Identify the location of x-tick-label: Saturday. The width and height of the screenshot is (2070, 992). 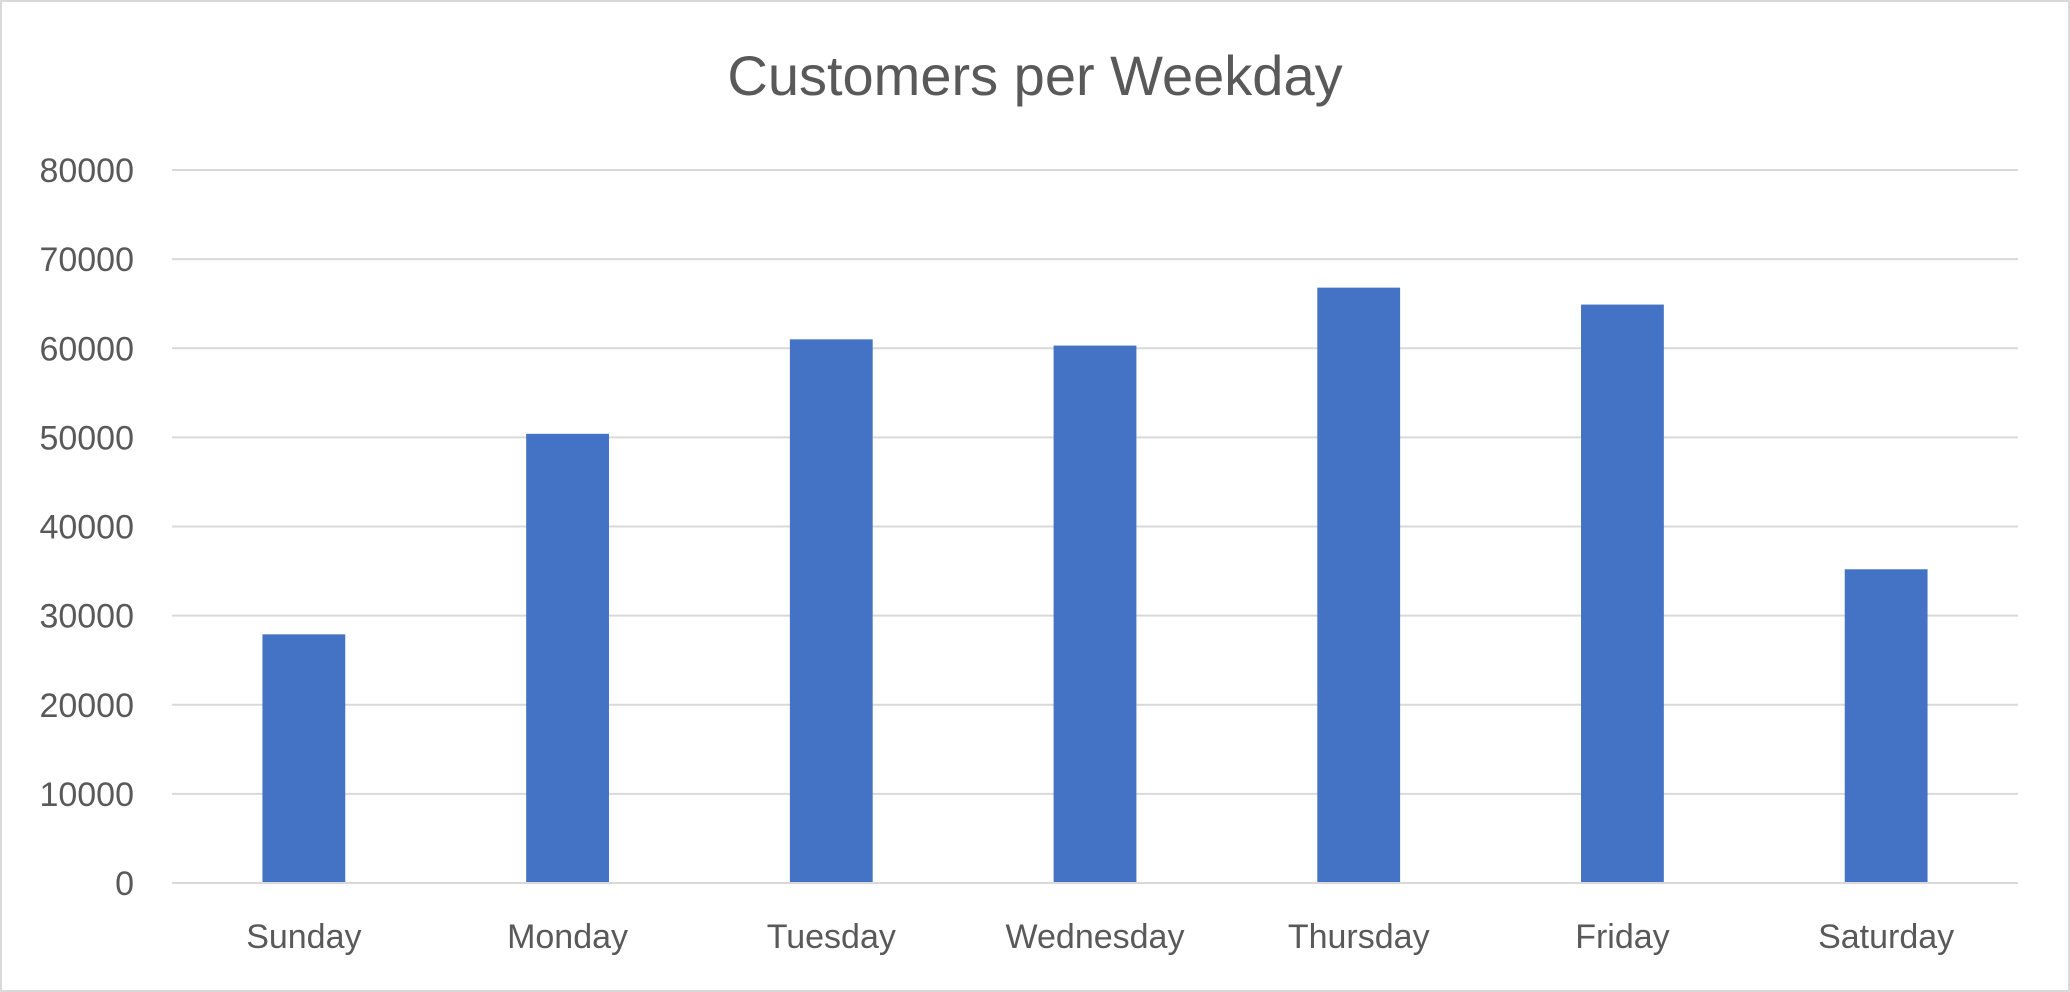
(1886, 937).